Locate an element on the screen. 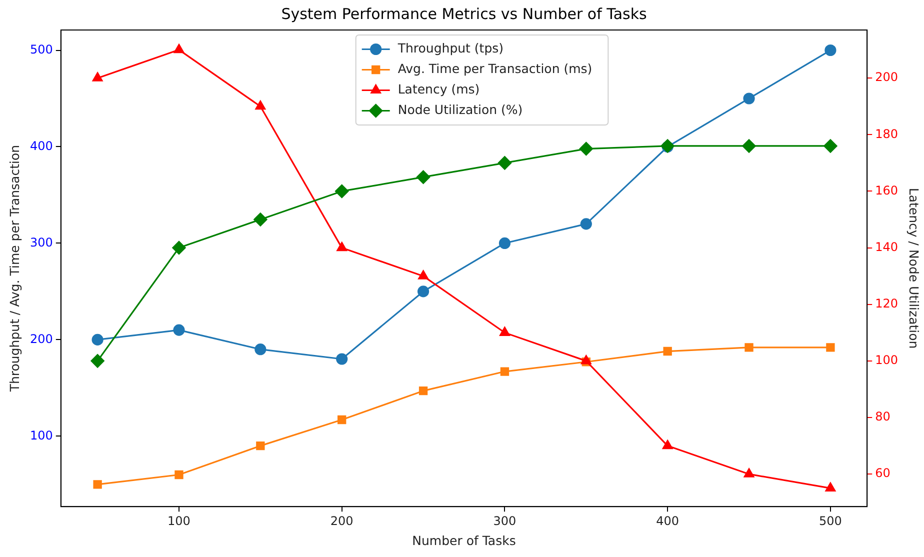  y-tick-label: 300 is located at coordinates (41, 242).